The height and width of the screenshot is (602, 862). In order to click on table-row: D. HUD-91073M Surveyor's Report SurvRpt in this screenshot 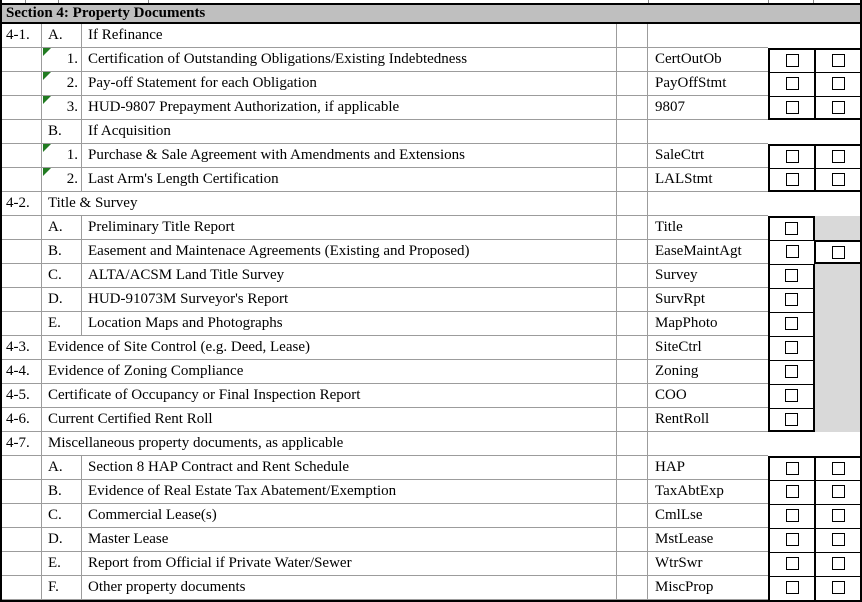, I will do `click(431, 300)`.